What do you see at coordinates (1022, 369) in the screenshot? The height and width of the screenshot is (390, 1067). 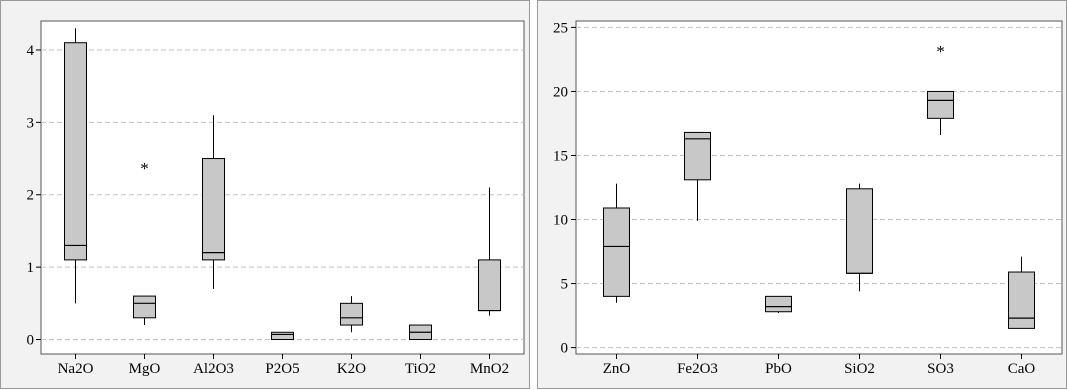 I see `x-tick-label: CaO` at bounding box center [1022, 369].